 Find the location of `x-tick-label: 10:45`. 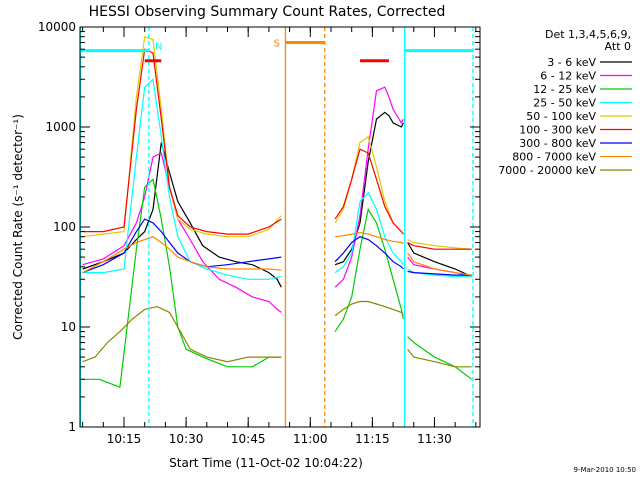

x-tick-label: 10:45 is located at coordinates (248, 439).